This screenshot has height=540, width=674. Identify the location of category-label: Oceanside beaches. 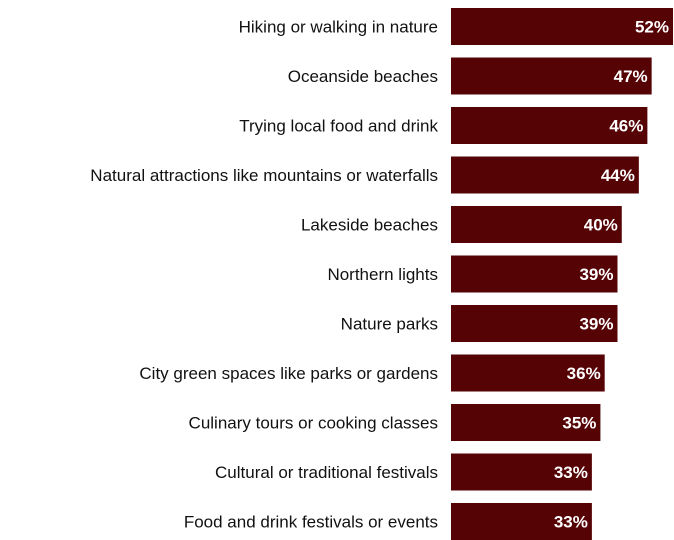
(363, 76).